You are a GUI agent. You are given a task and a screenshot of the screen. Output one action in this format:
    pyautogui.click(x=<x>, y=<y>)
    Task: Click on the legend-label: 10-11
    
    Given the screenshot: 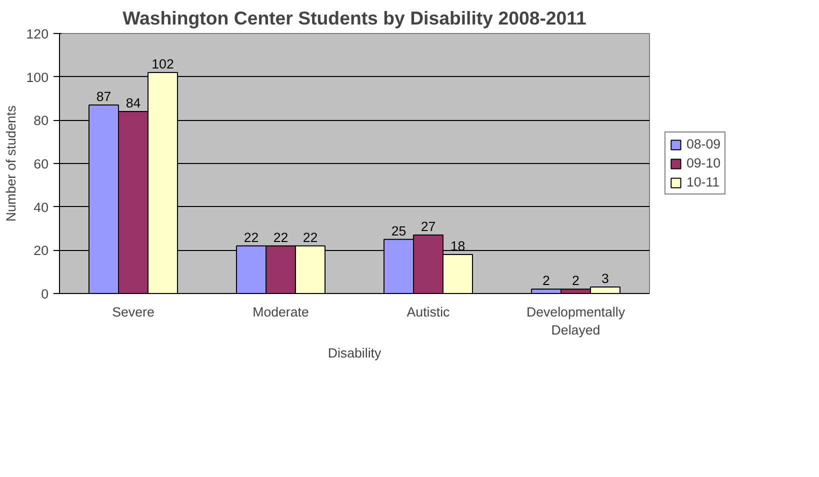 What is the action you would take?
    pyautogui.click(x=703, y=182)
    